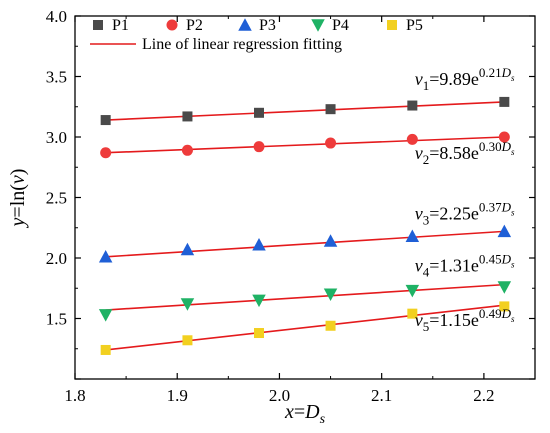  Describe the element at coordinates (267, 25) in the screenshot. I see `legend-label-p3: P3` at that location.